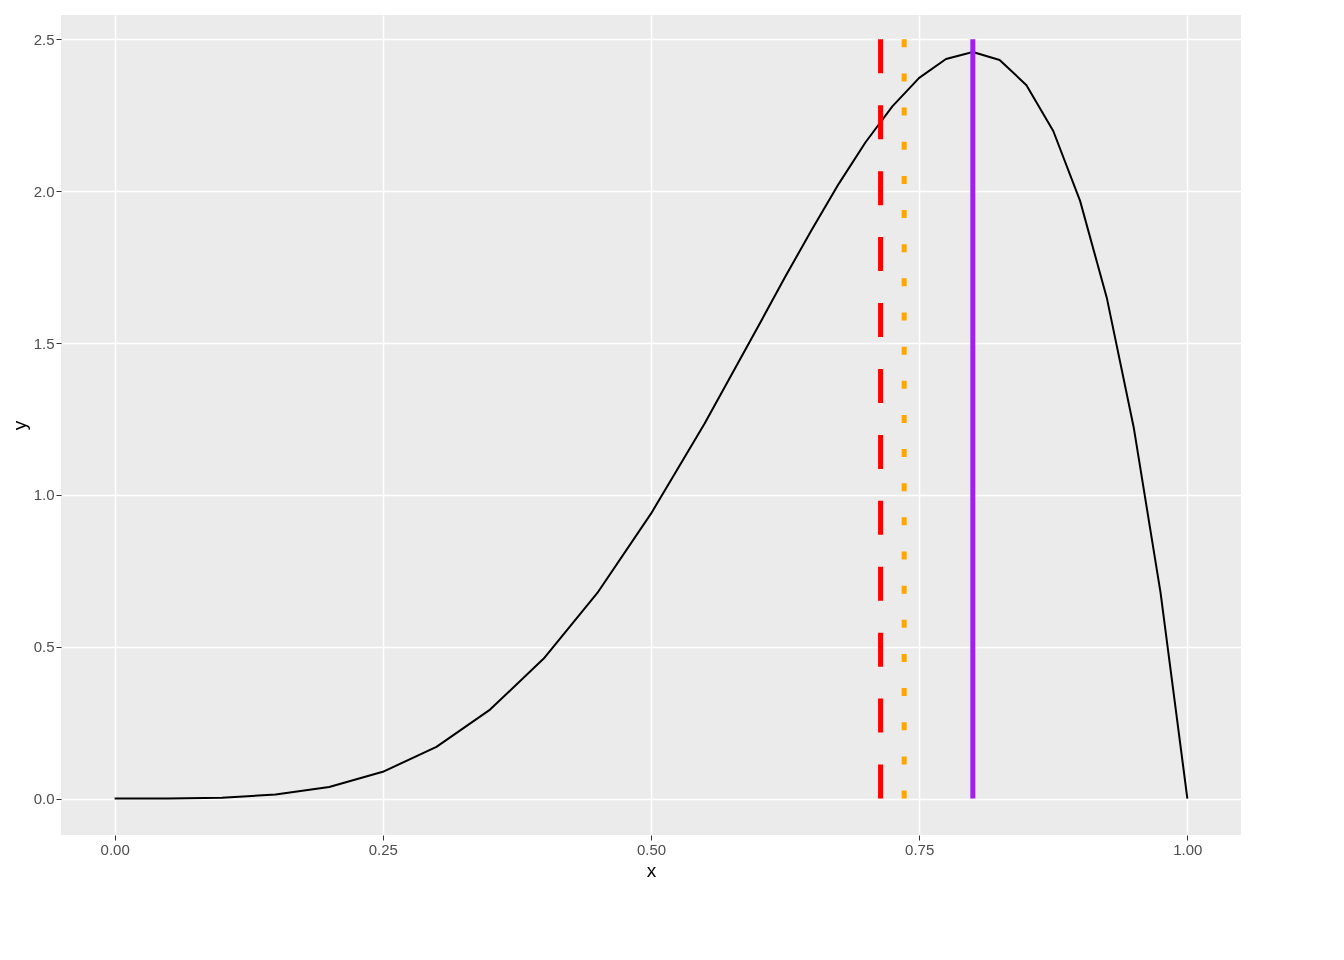 The image size is (1344, 960). Describe the element at coordinates (19, 425) in the screenshot. I see `y-axis-title: y` at that location.